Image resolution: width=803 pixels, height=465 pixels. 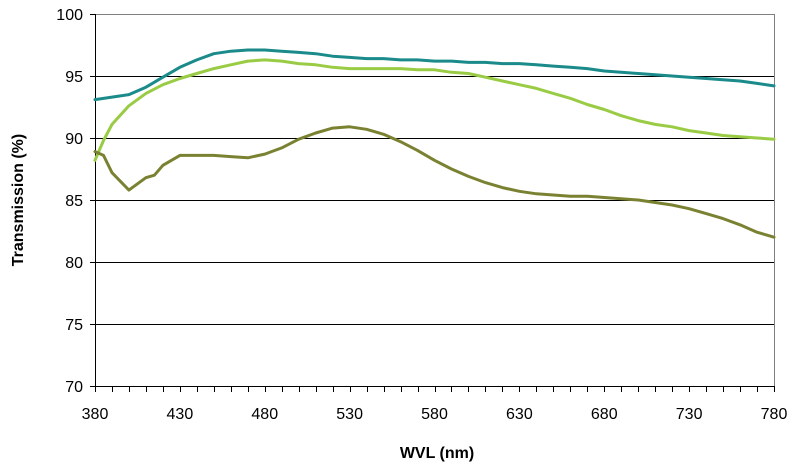 What do you see at coordinates (74, 263) in the screenshot?
I see `y-tick-label: 80` at bounding box center [74, 263].